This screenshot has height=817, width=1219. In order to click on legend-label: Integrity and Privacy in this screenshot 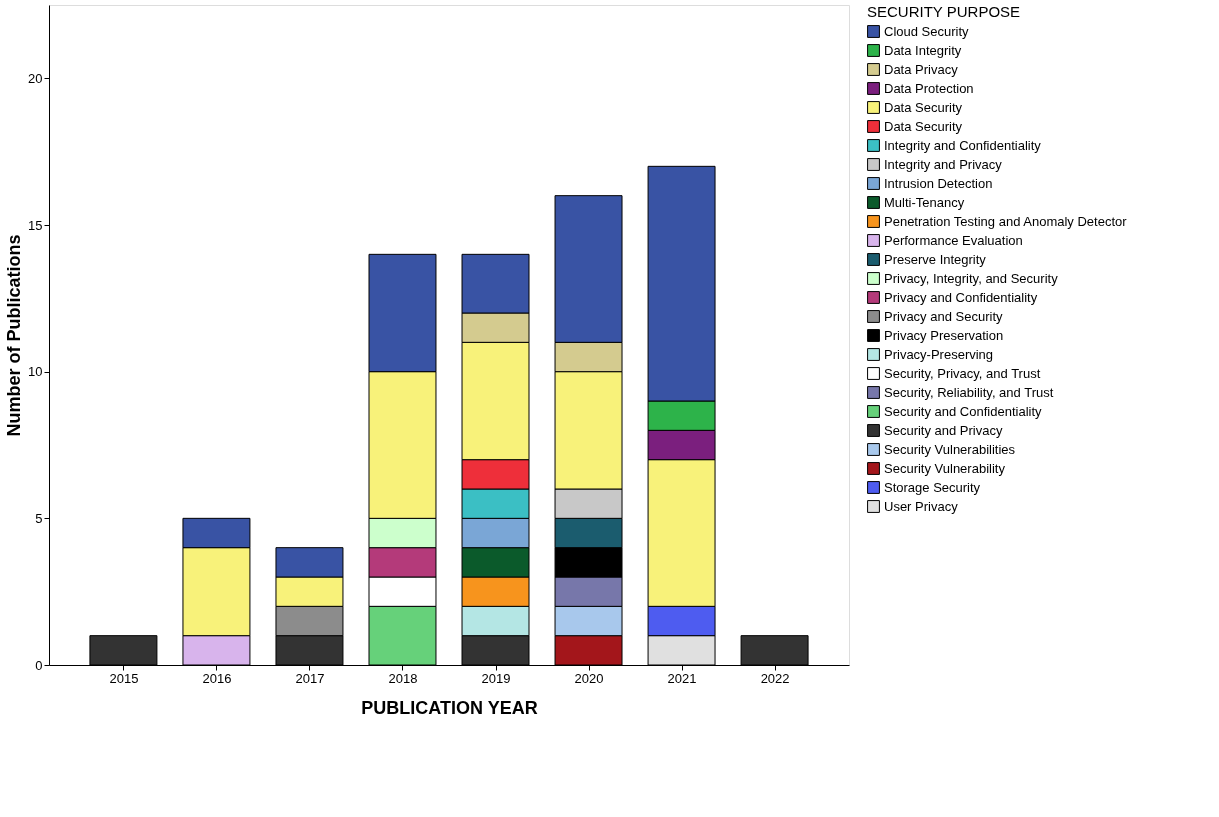, I will do `click(943, 164)`.